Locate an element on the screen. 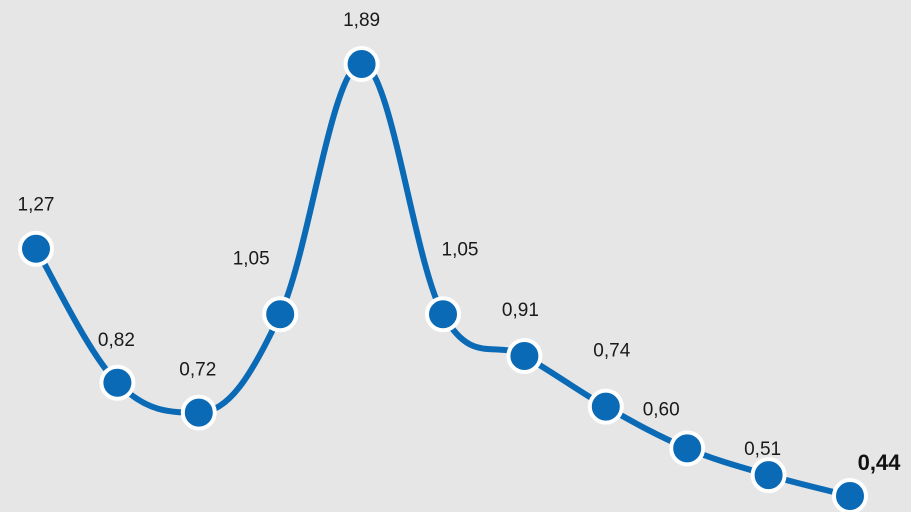 This screenshot has width=911, height=512. data-label-1: 1,27 is located at coordinates (36, 205).